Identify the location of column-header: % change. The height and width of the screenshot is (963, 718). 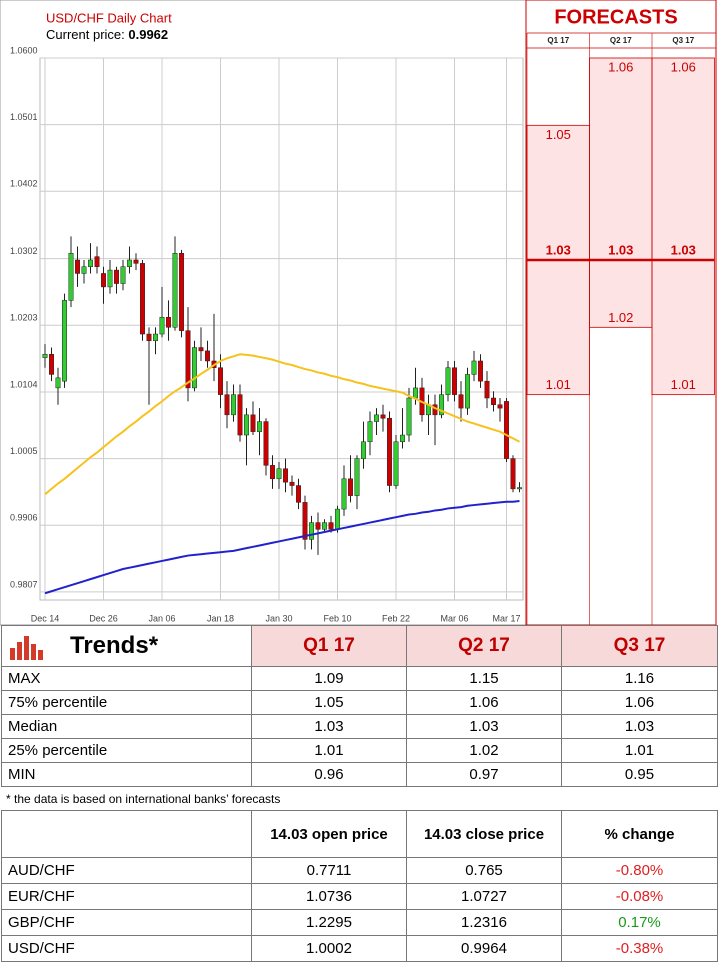
(639, 834).